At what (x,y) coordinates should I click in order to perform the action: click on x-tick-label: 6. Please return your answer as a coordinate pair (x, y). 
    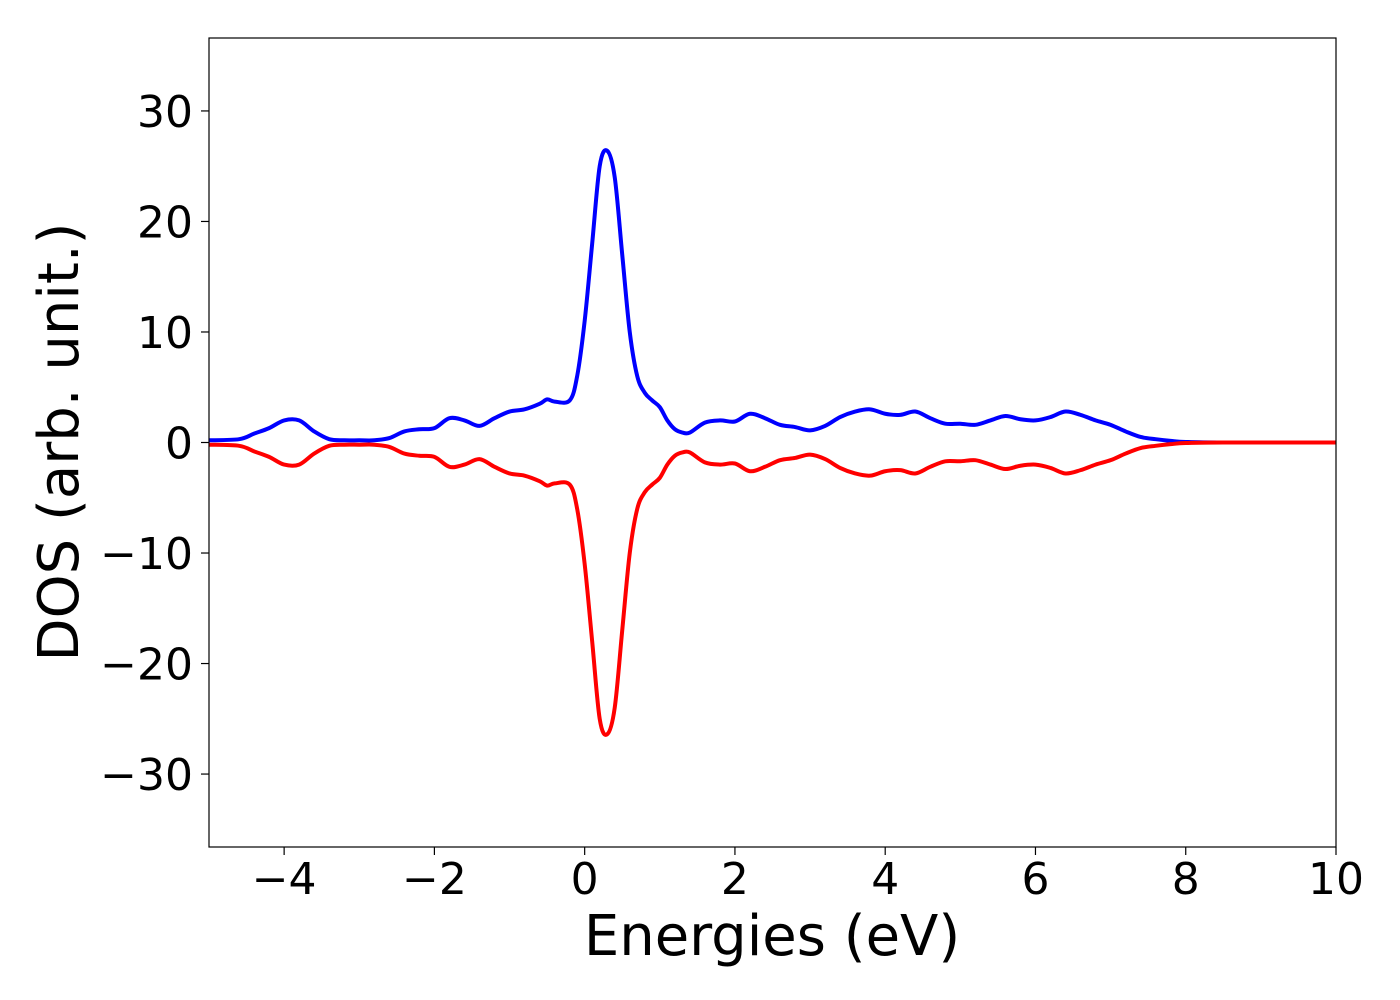
    Looking at the image, I should click on (1035, 879).